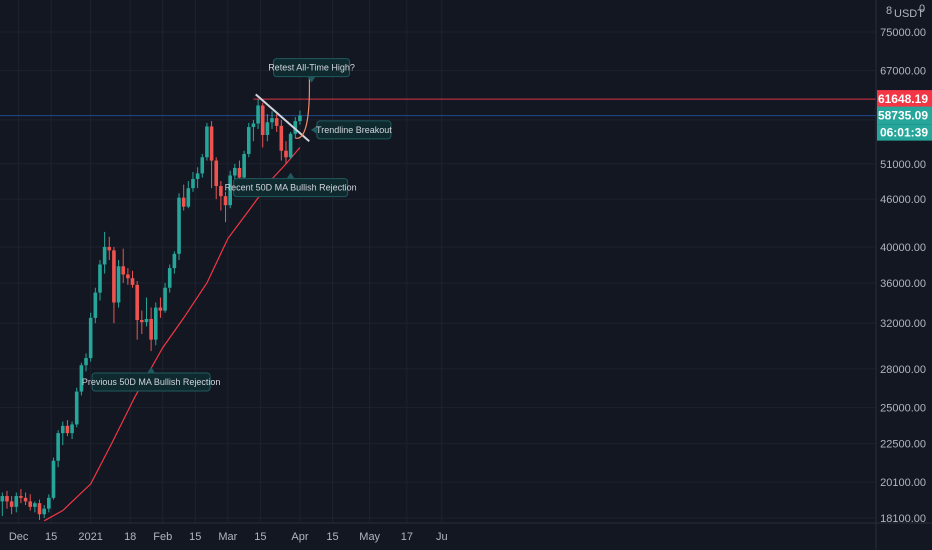 Image resolution: width=932 pixels, height=550 pixels. I want to click on price-tick-label: 67000.00, so click(903, 72).